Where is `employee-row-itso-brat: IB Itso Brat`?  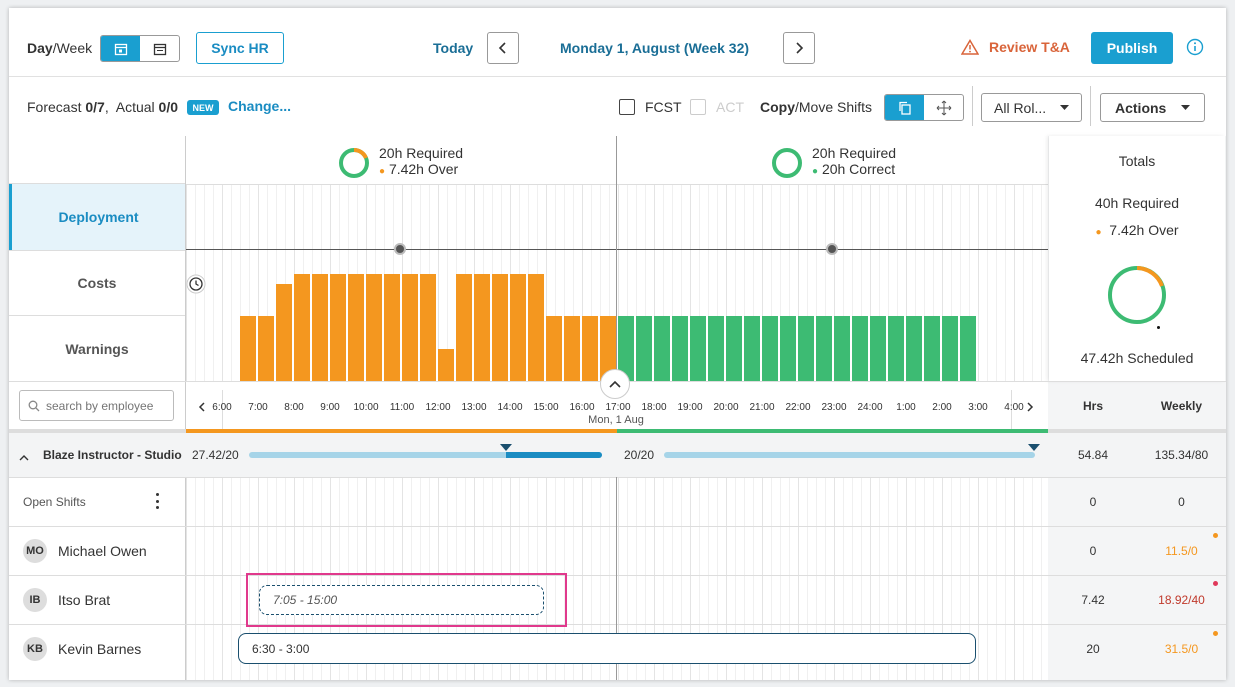
employee-row-itso-brat: IB Itso Brat is located at coordinates (97, 599).